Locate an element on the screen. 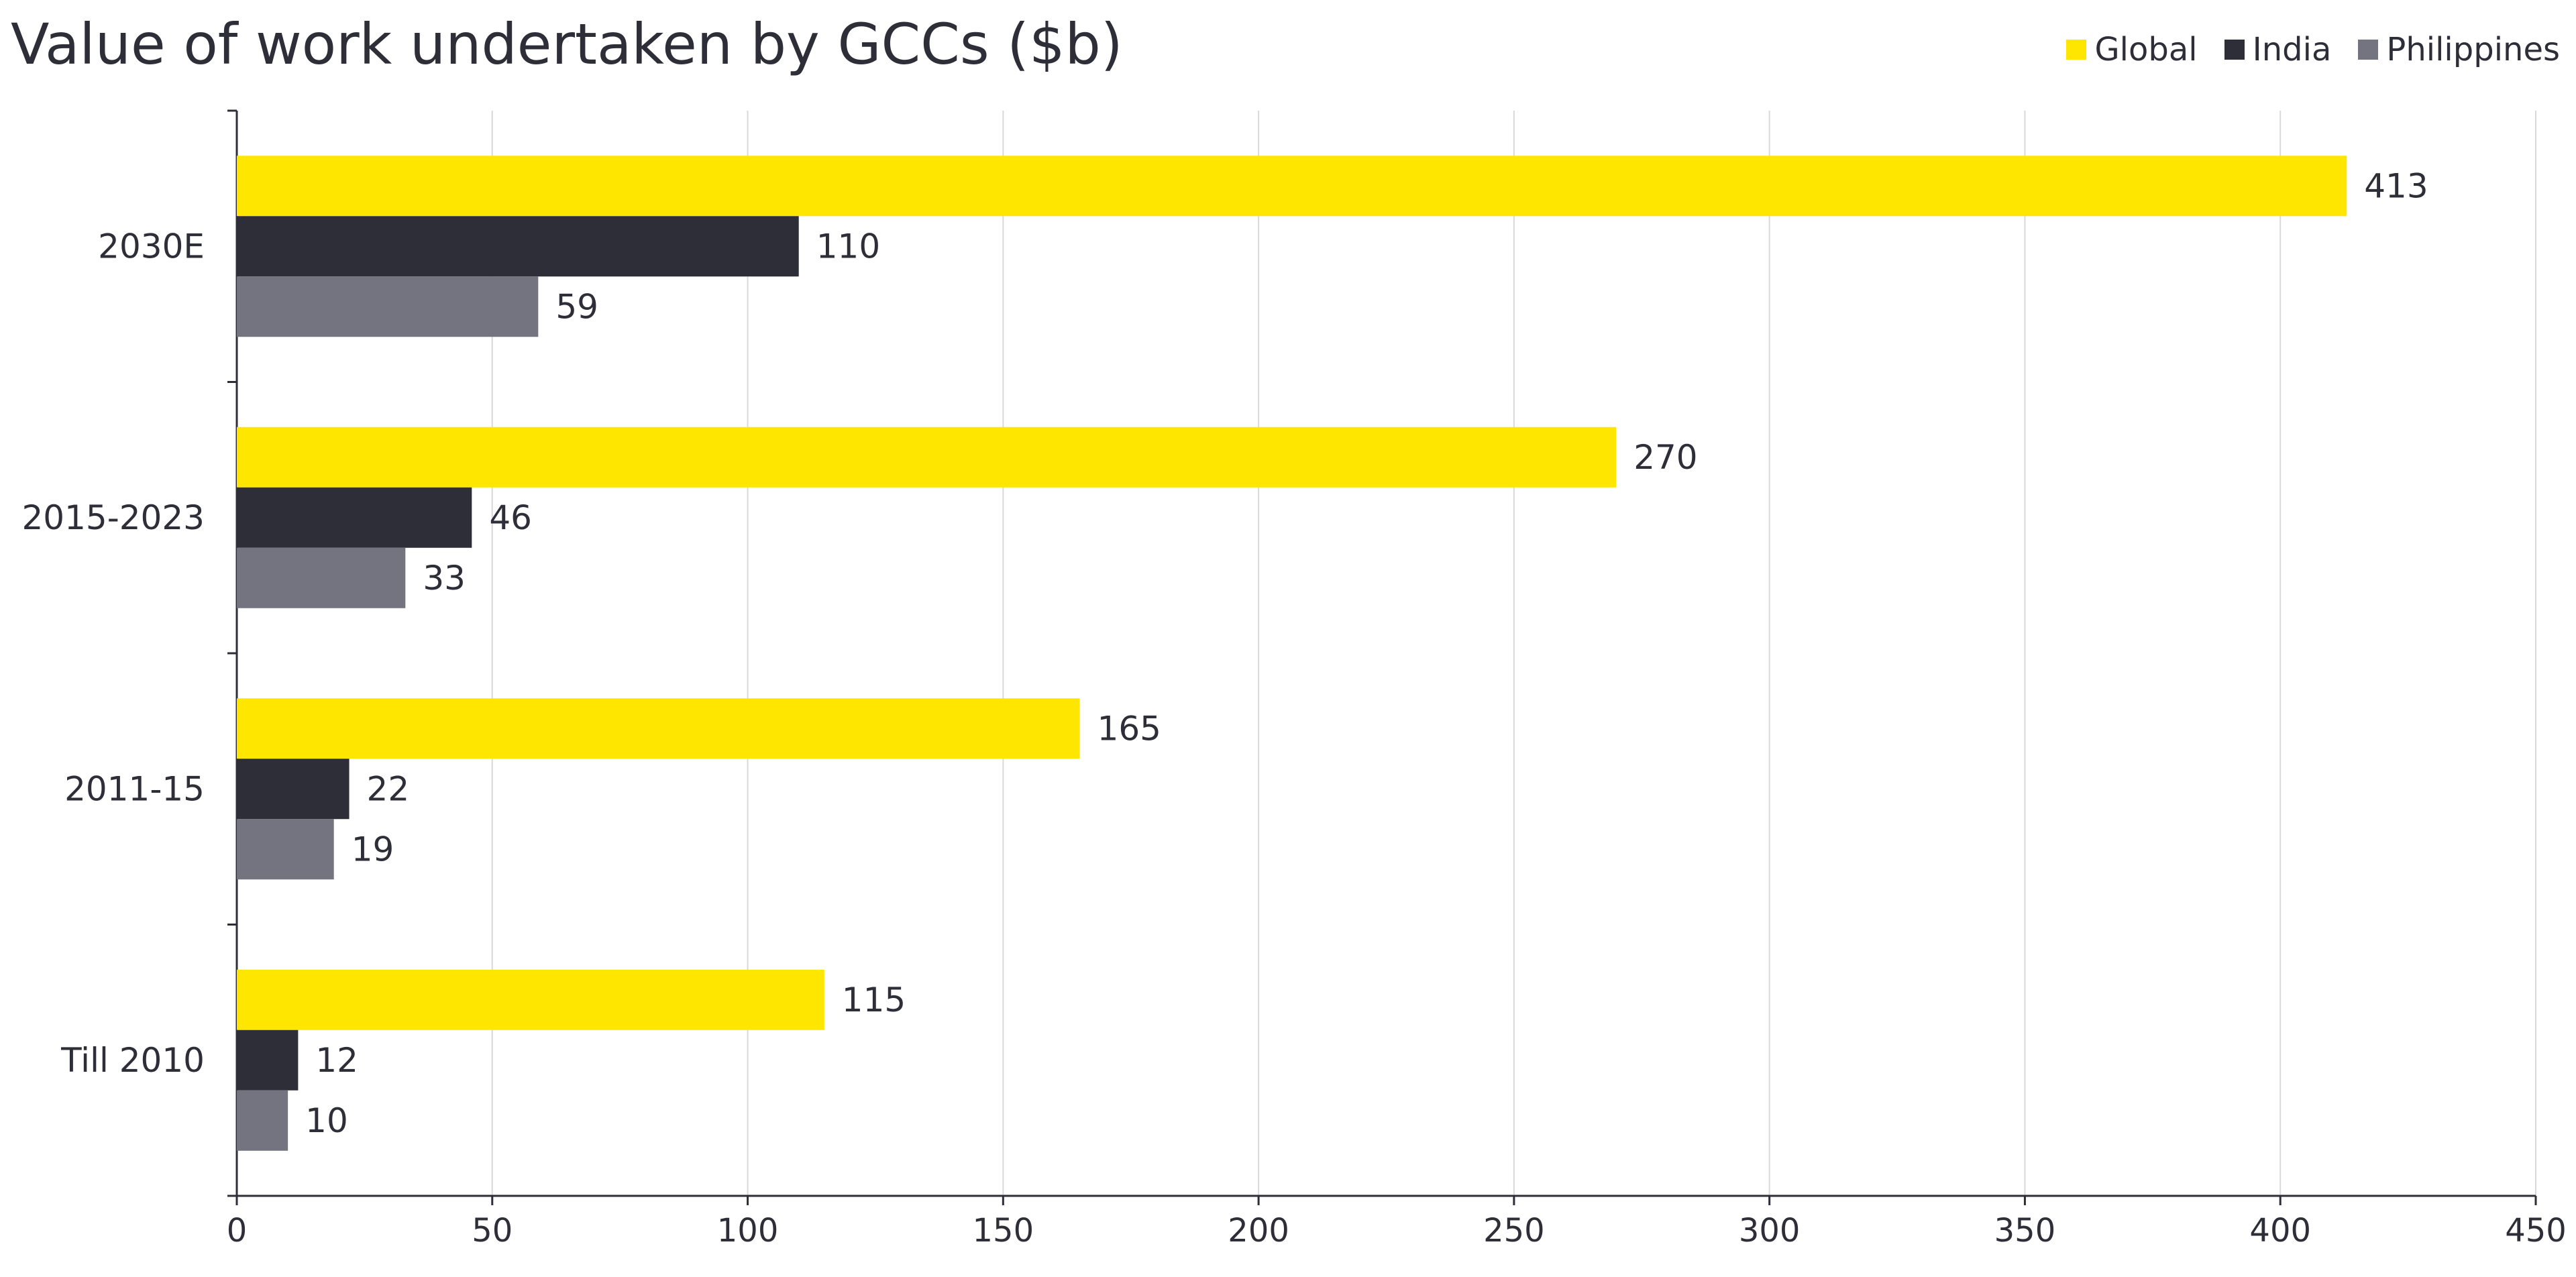 The height and width of the screenshot is (1277, 2576). data-label-global-2: 165 is located at coordinates (1129, 728).